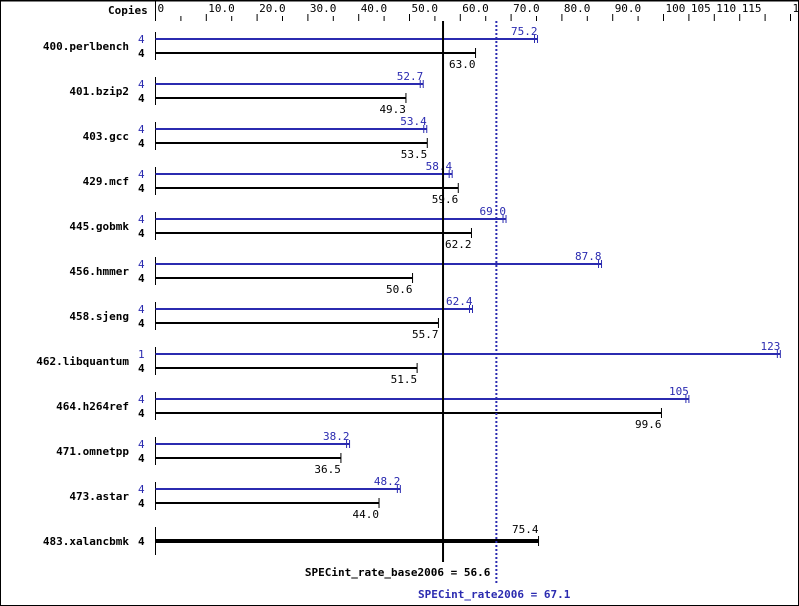  Describe the element at coordinates (628, 8) in the screenshot. I see `tick-label: 90.0` at that location.